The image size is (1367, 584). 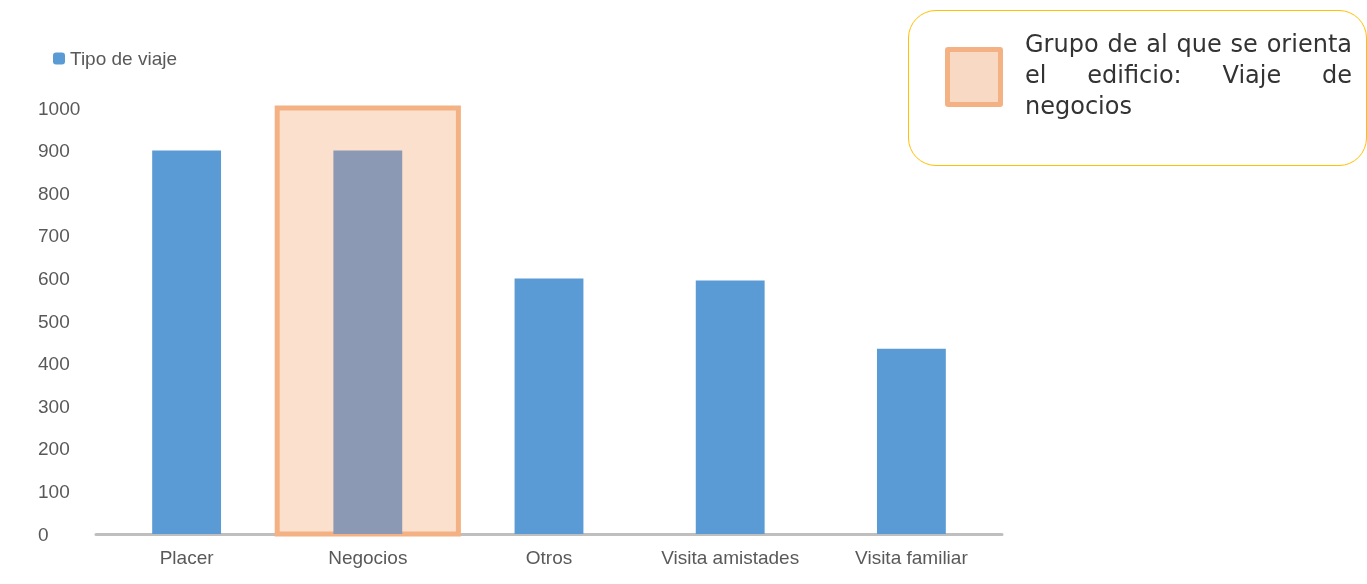 What do you see at coordinates (368, 557) in the screenshot?
I see `x-tick-label: Negocios` at bounding box center [368, 557].